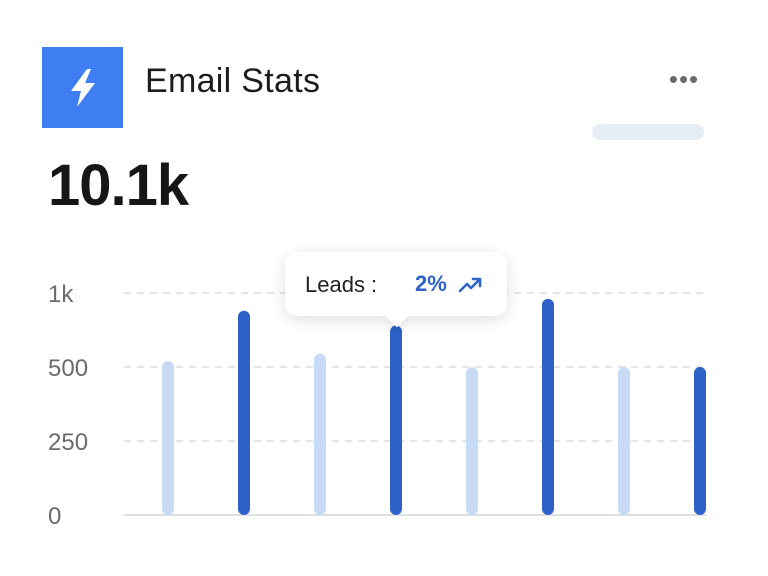  I want to click on more-horizontal-icon: •••, so click(684, 78).